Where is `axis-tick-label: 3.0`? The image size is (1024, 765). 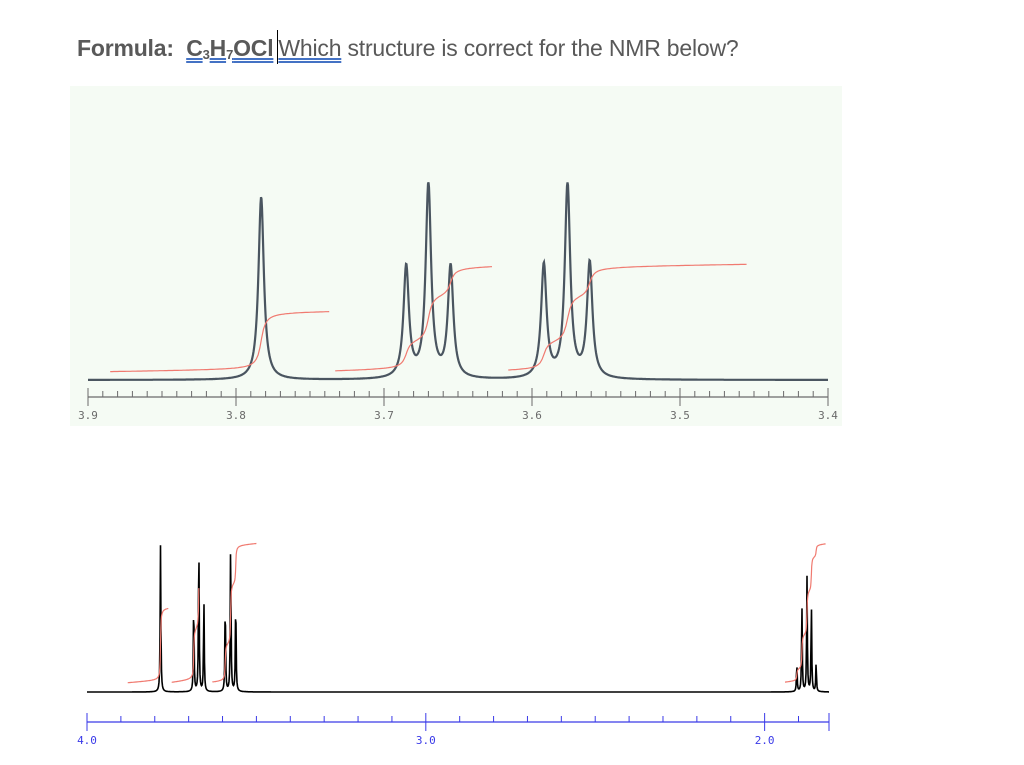 axis-tick-label: 3.0 is located at coordinates (426, 740).